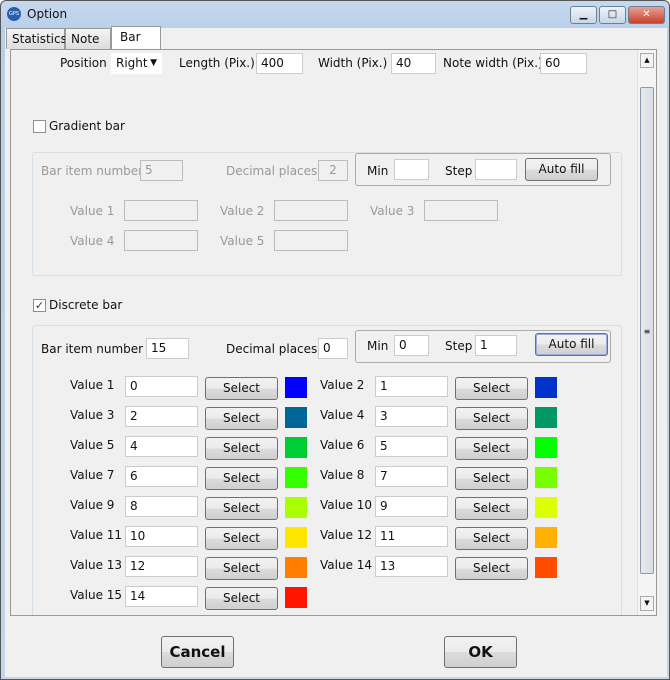 This screenshot has width=670, height=680. Describe the element at coordinates (411, 345) in the screenshot. I see `discrete-min-input: 0` at that location.